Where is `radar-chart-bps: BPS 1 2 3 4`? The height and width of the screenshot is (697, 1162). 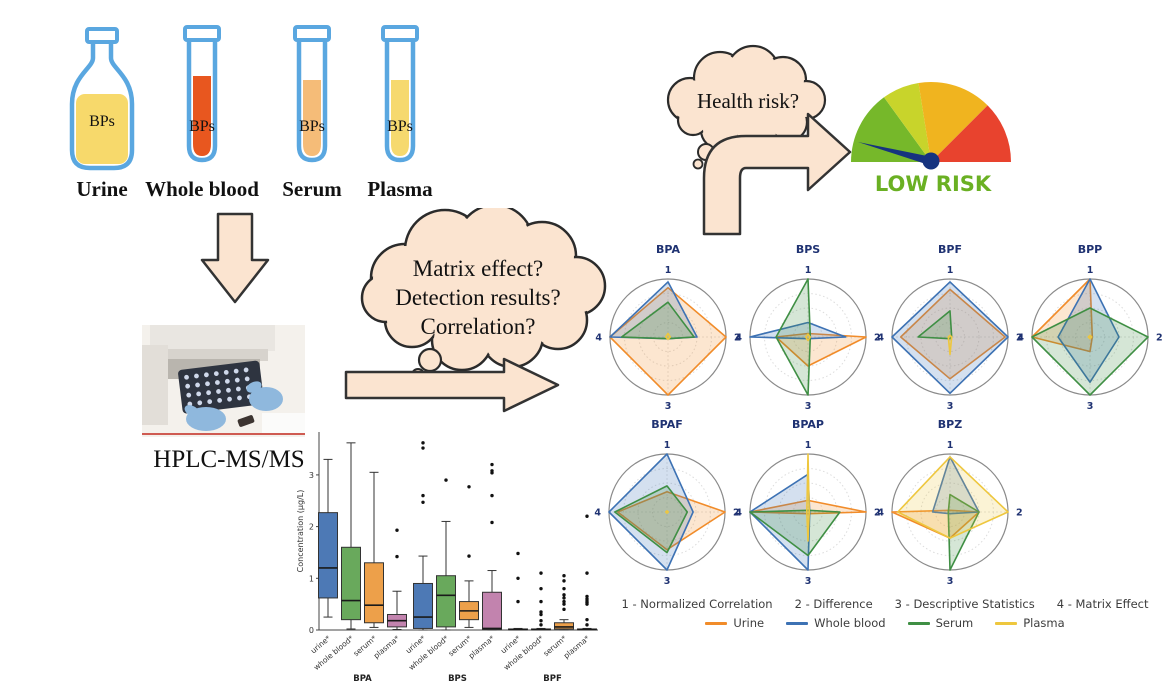
radar-chart-bps: BPS 1 2 3 4 is located at coordinates (808, 332).